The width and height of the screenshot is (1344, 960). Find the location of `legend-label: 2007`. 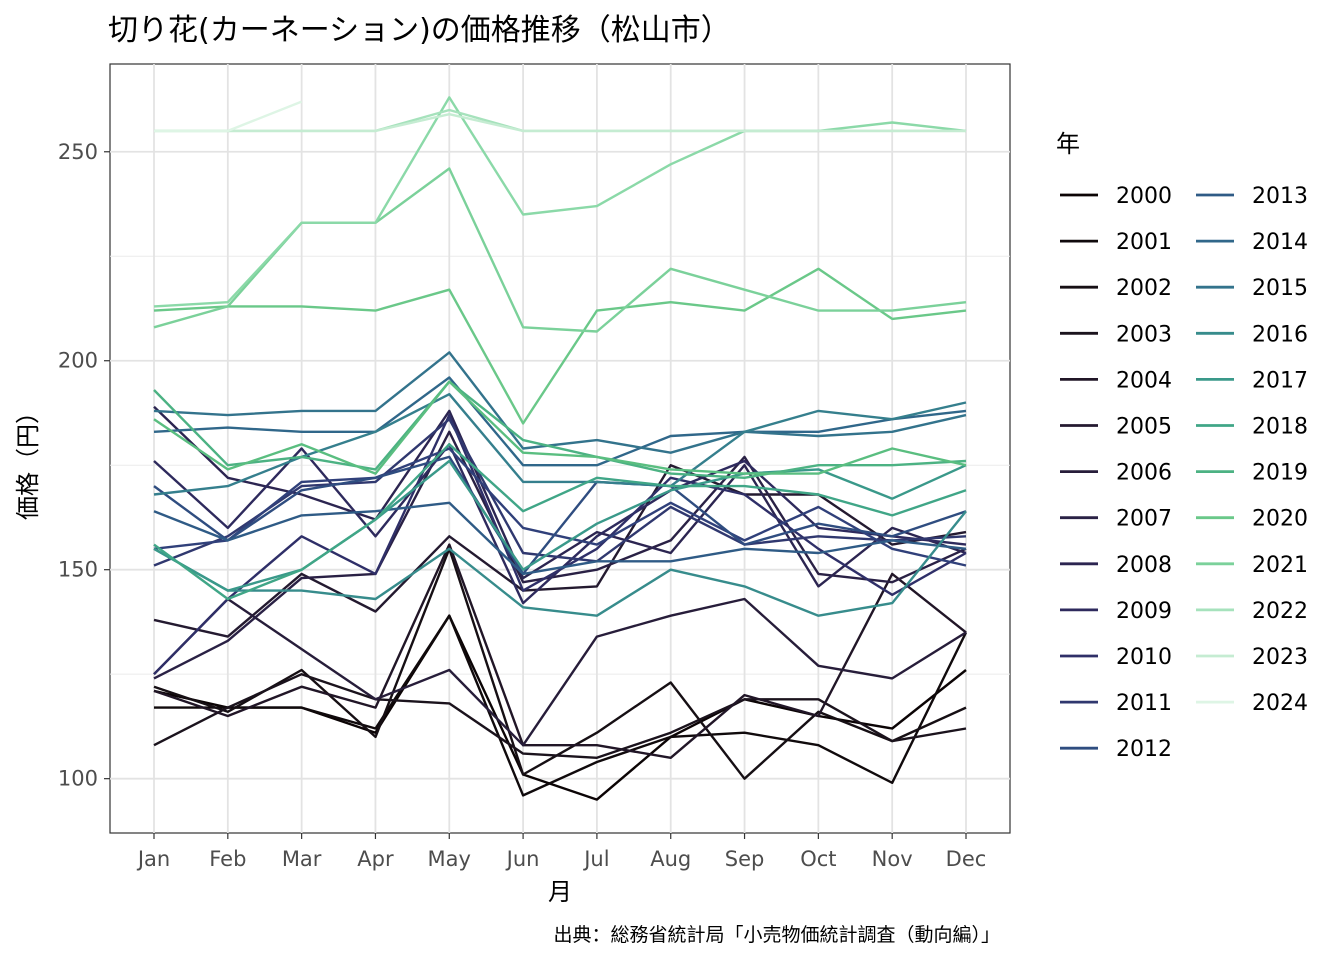

legend-label: 2007 is located at coordinates (1144, 519).